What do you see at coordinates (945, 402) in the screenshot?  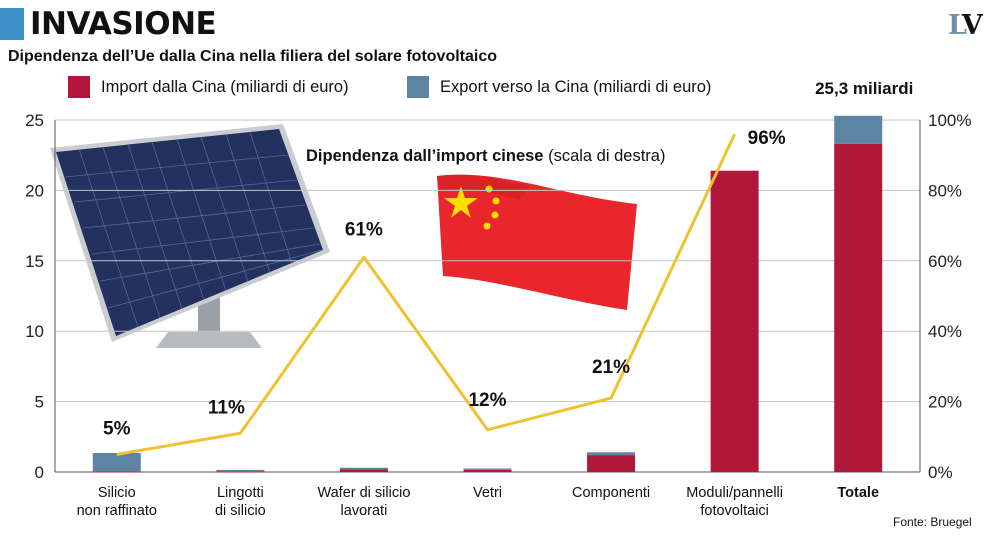 I see `y-right-tick: 20%` at bounding box center [945, 402].